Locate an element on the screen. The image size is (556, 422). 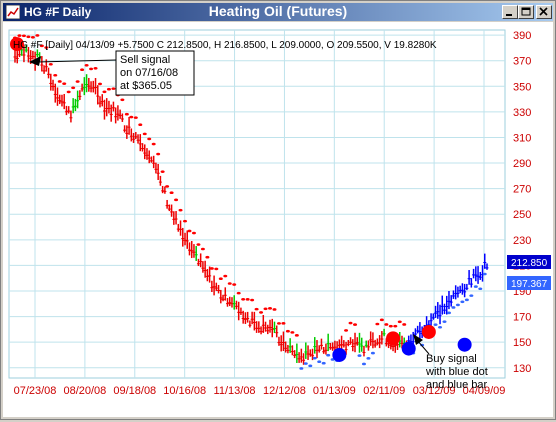
y-tick-label: 250 is located at coordinates (522, 215).